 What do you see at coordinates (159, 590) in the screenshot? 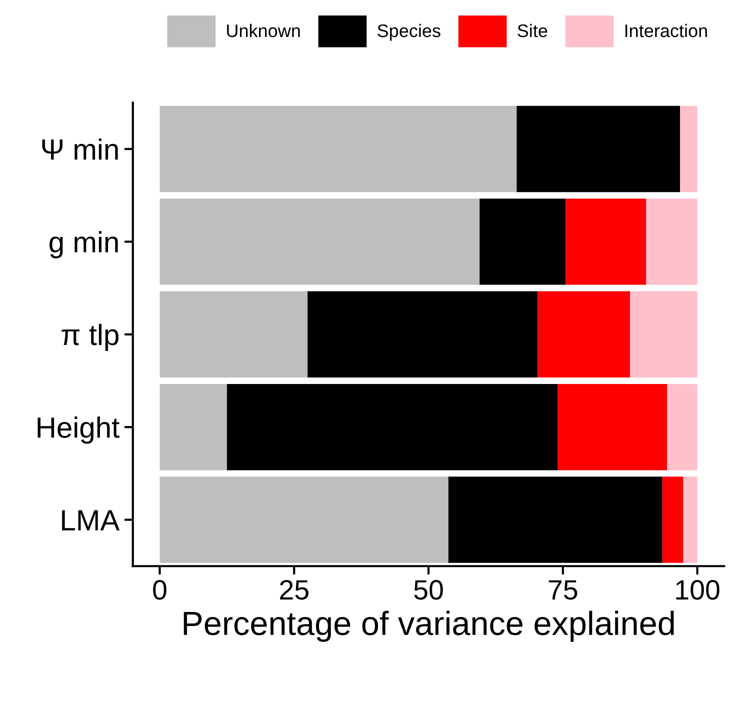
I see `x-tick-label: 0` at bounding box center [159, 590].